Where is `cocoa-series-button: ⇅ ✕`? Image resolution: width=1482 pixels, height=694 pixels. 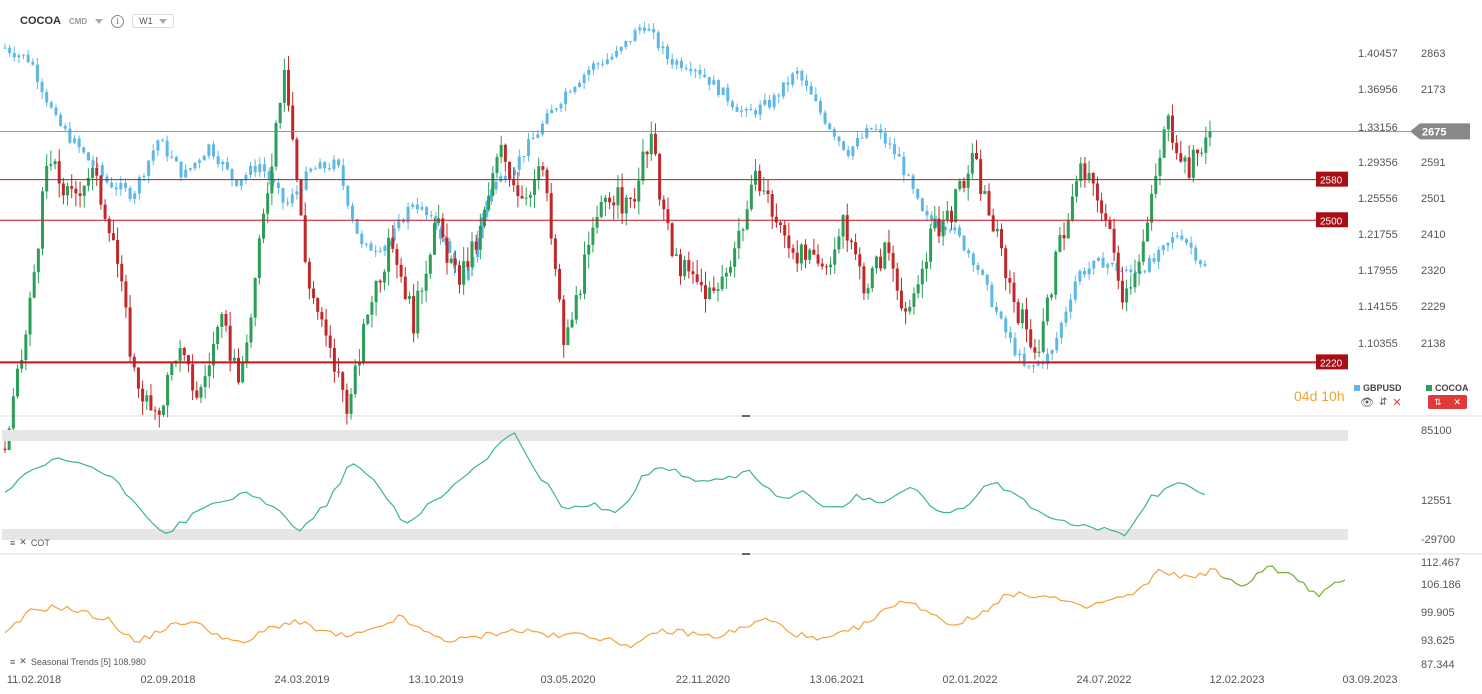 cocoa-series-button: ⇅ ✕ is located at coordinates (1447, 402).